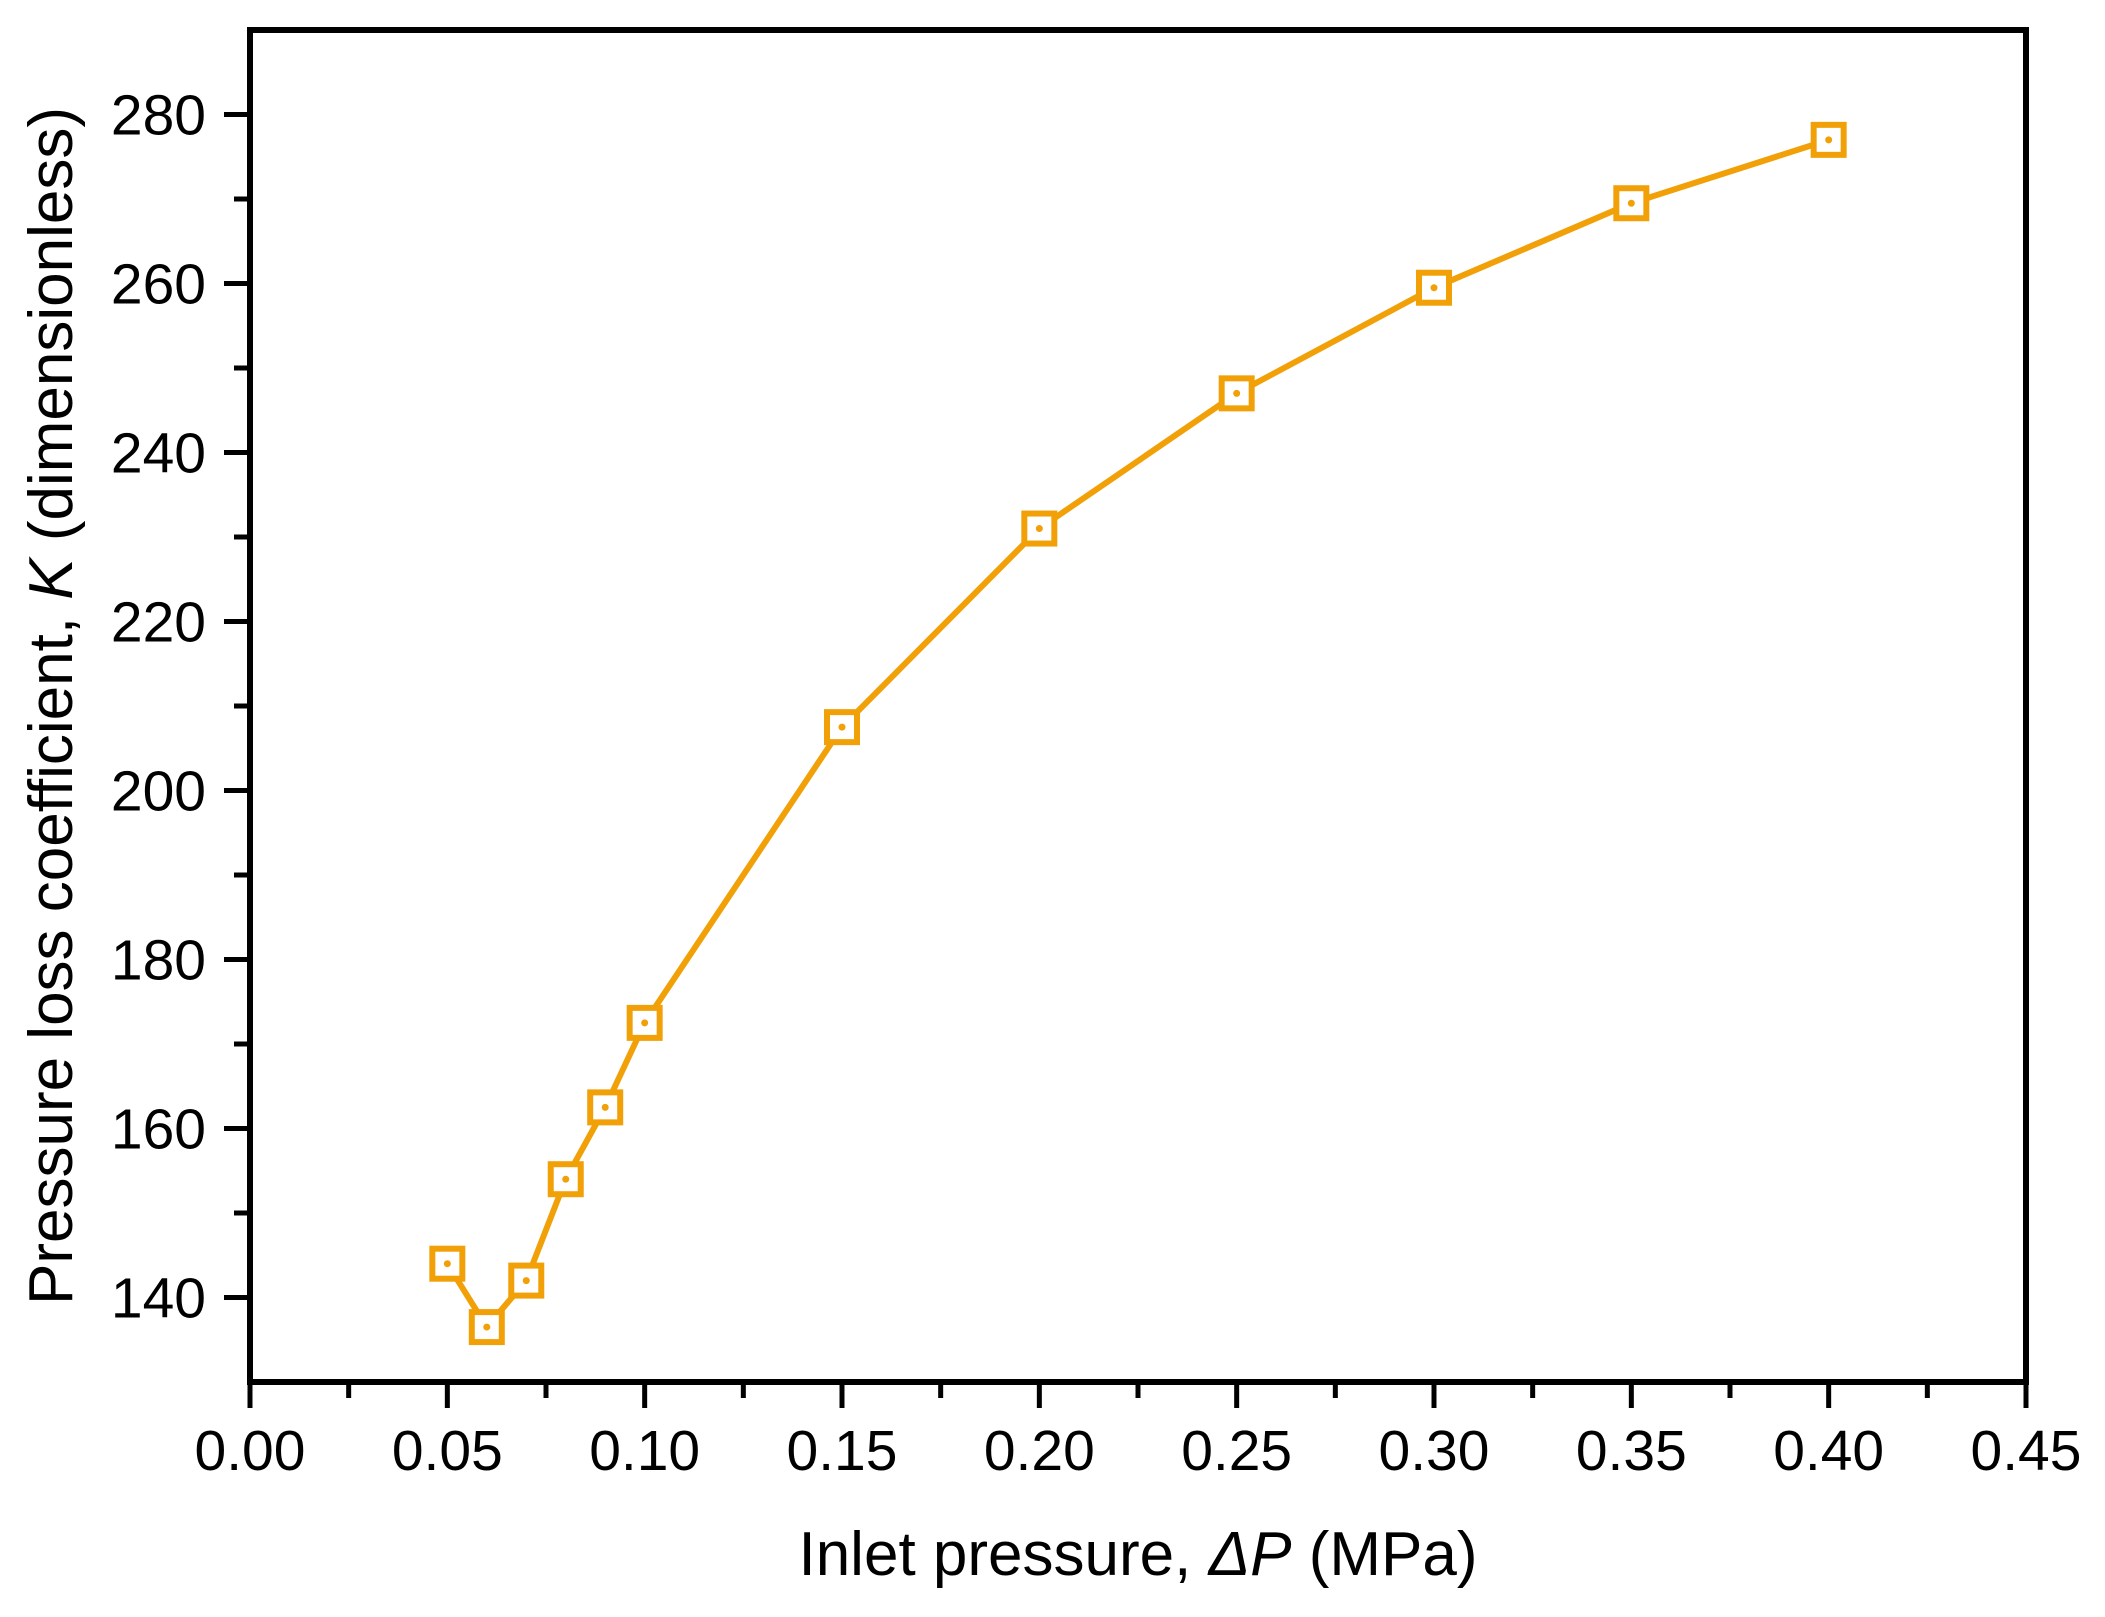 The height and width of the screenshot is (1617, 2105). I want to click on x-tick-label: 0.25, so click(1236, 1451).